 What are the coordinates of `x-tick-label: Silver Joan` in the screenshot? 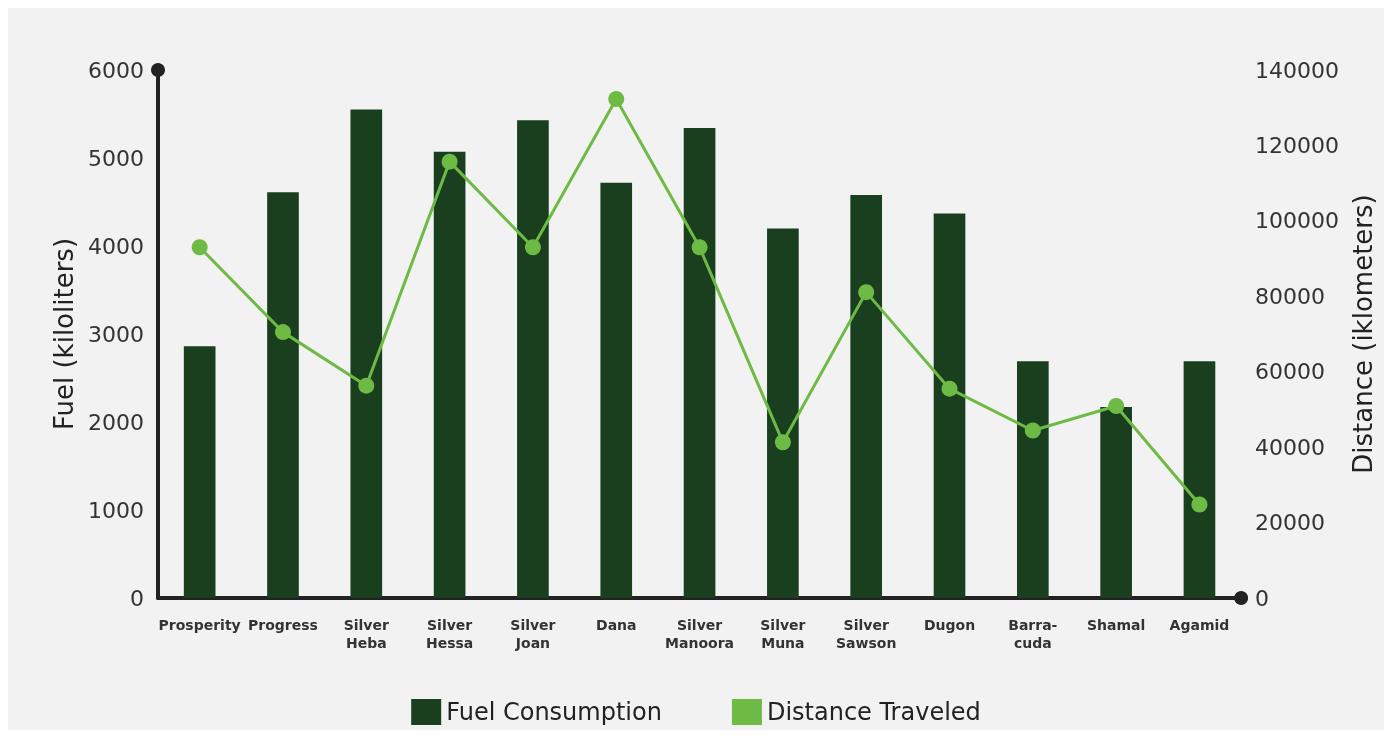 It's located at (533, 634).